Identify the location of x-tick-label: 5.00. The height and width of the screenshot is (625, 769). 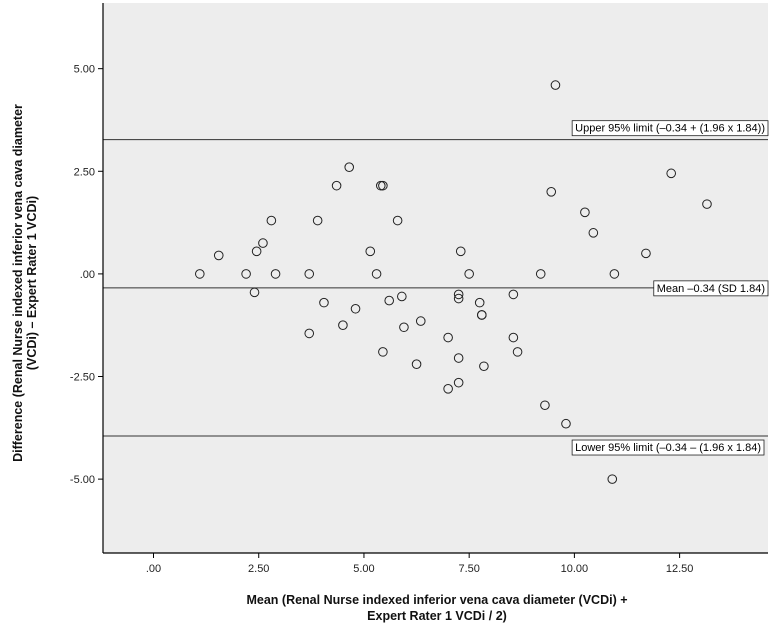
(363, 569).